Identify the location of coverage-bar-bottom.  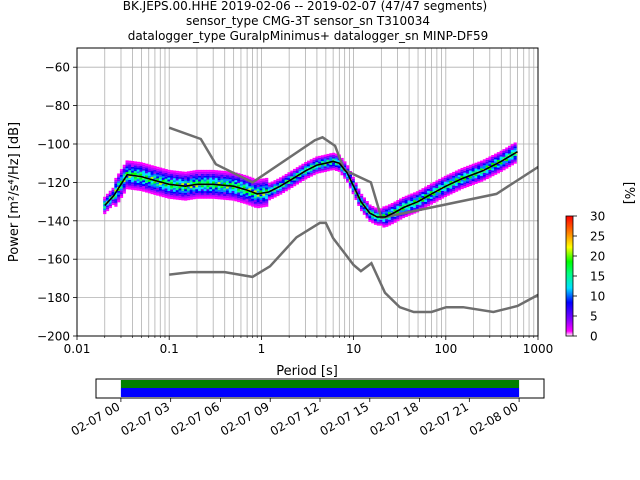
(320, 392).